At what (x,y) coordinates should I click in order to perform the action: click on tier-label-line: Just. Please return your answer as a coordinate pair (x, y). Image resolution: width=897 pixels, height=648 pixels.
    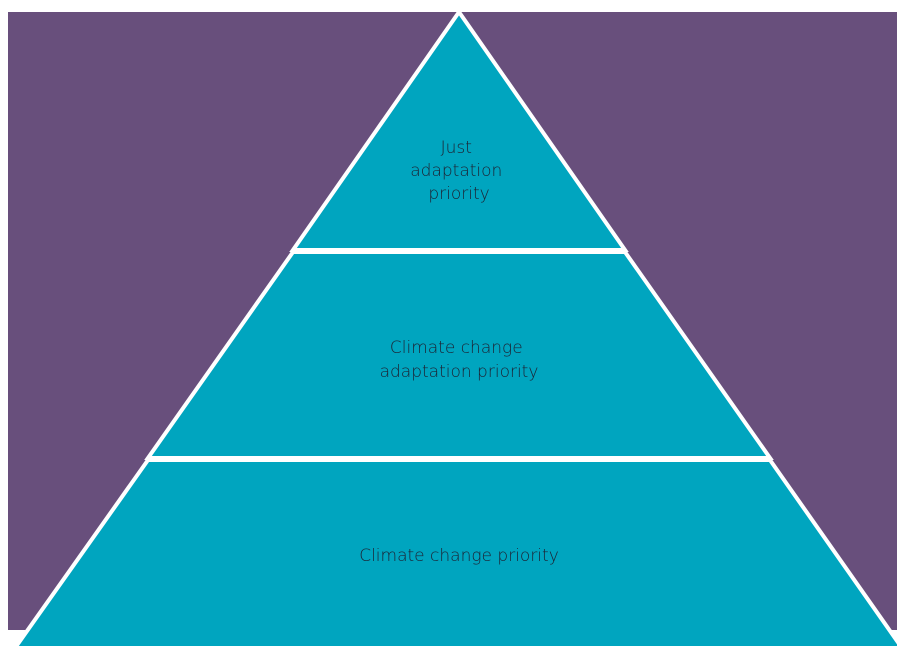
    Looking at the image, I should click on (456, 148).